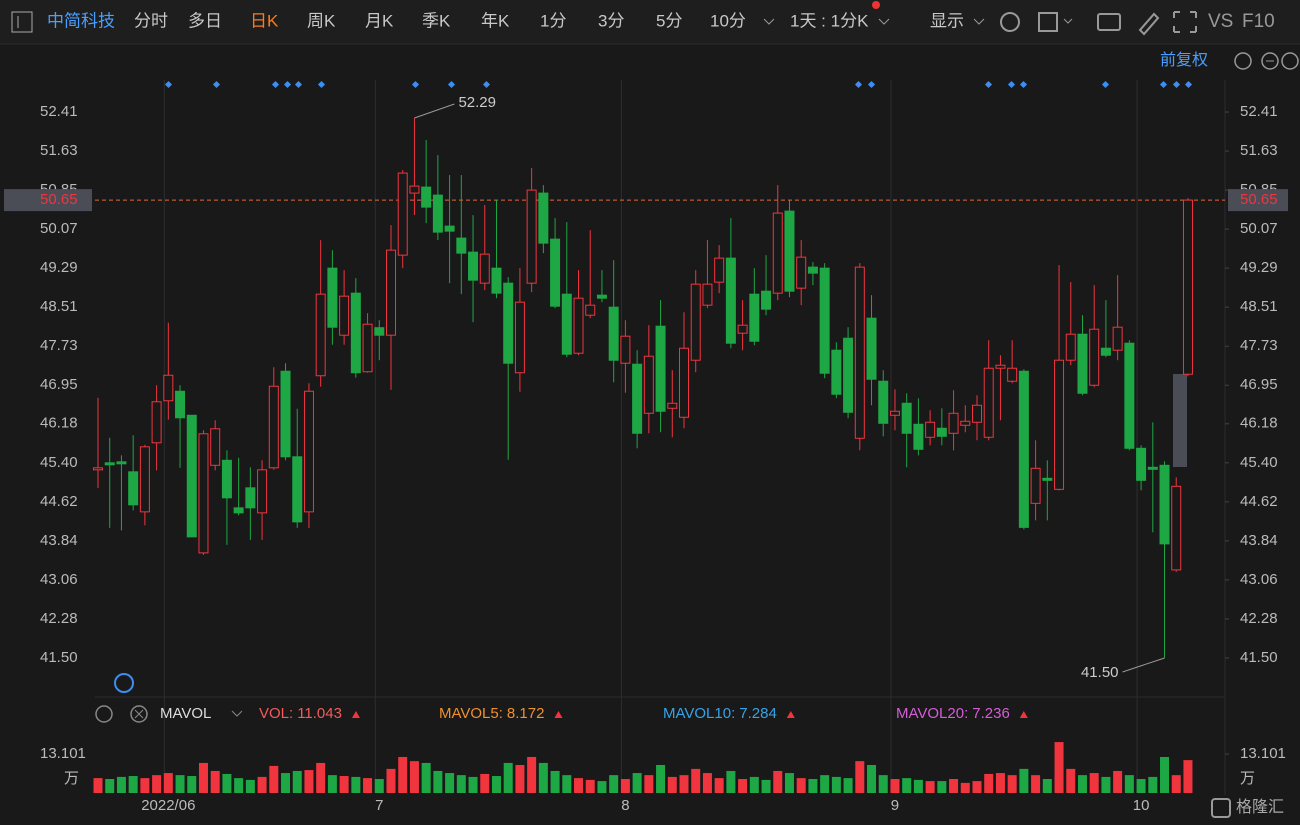  Describe the element at coordinates (947, 20) in the screenshot. I see `display-menu: 显示` at that location.